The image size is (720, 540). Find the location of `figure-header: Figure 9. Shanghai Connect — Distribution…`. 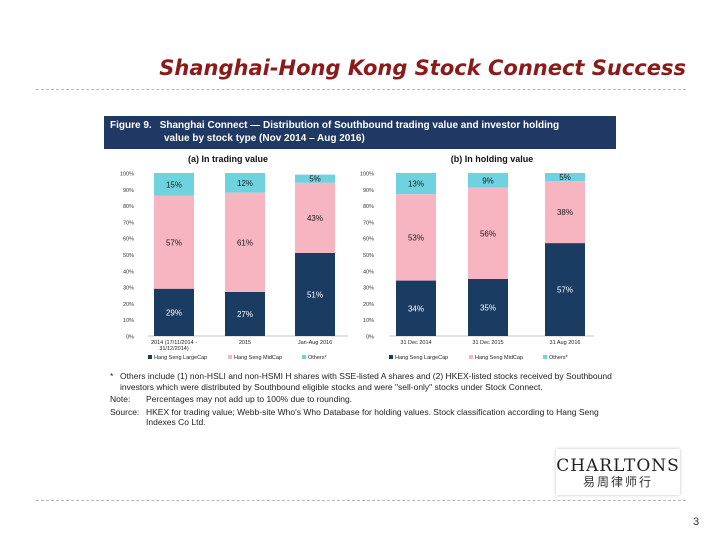

figure-header: Figure 9. Shanghai Connect — Distribution… is located at coordinates (360, 132).